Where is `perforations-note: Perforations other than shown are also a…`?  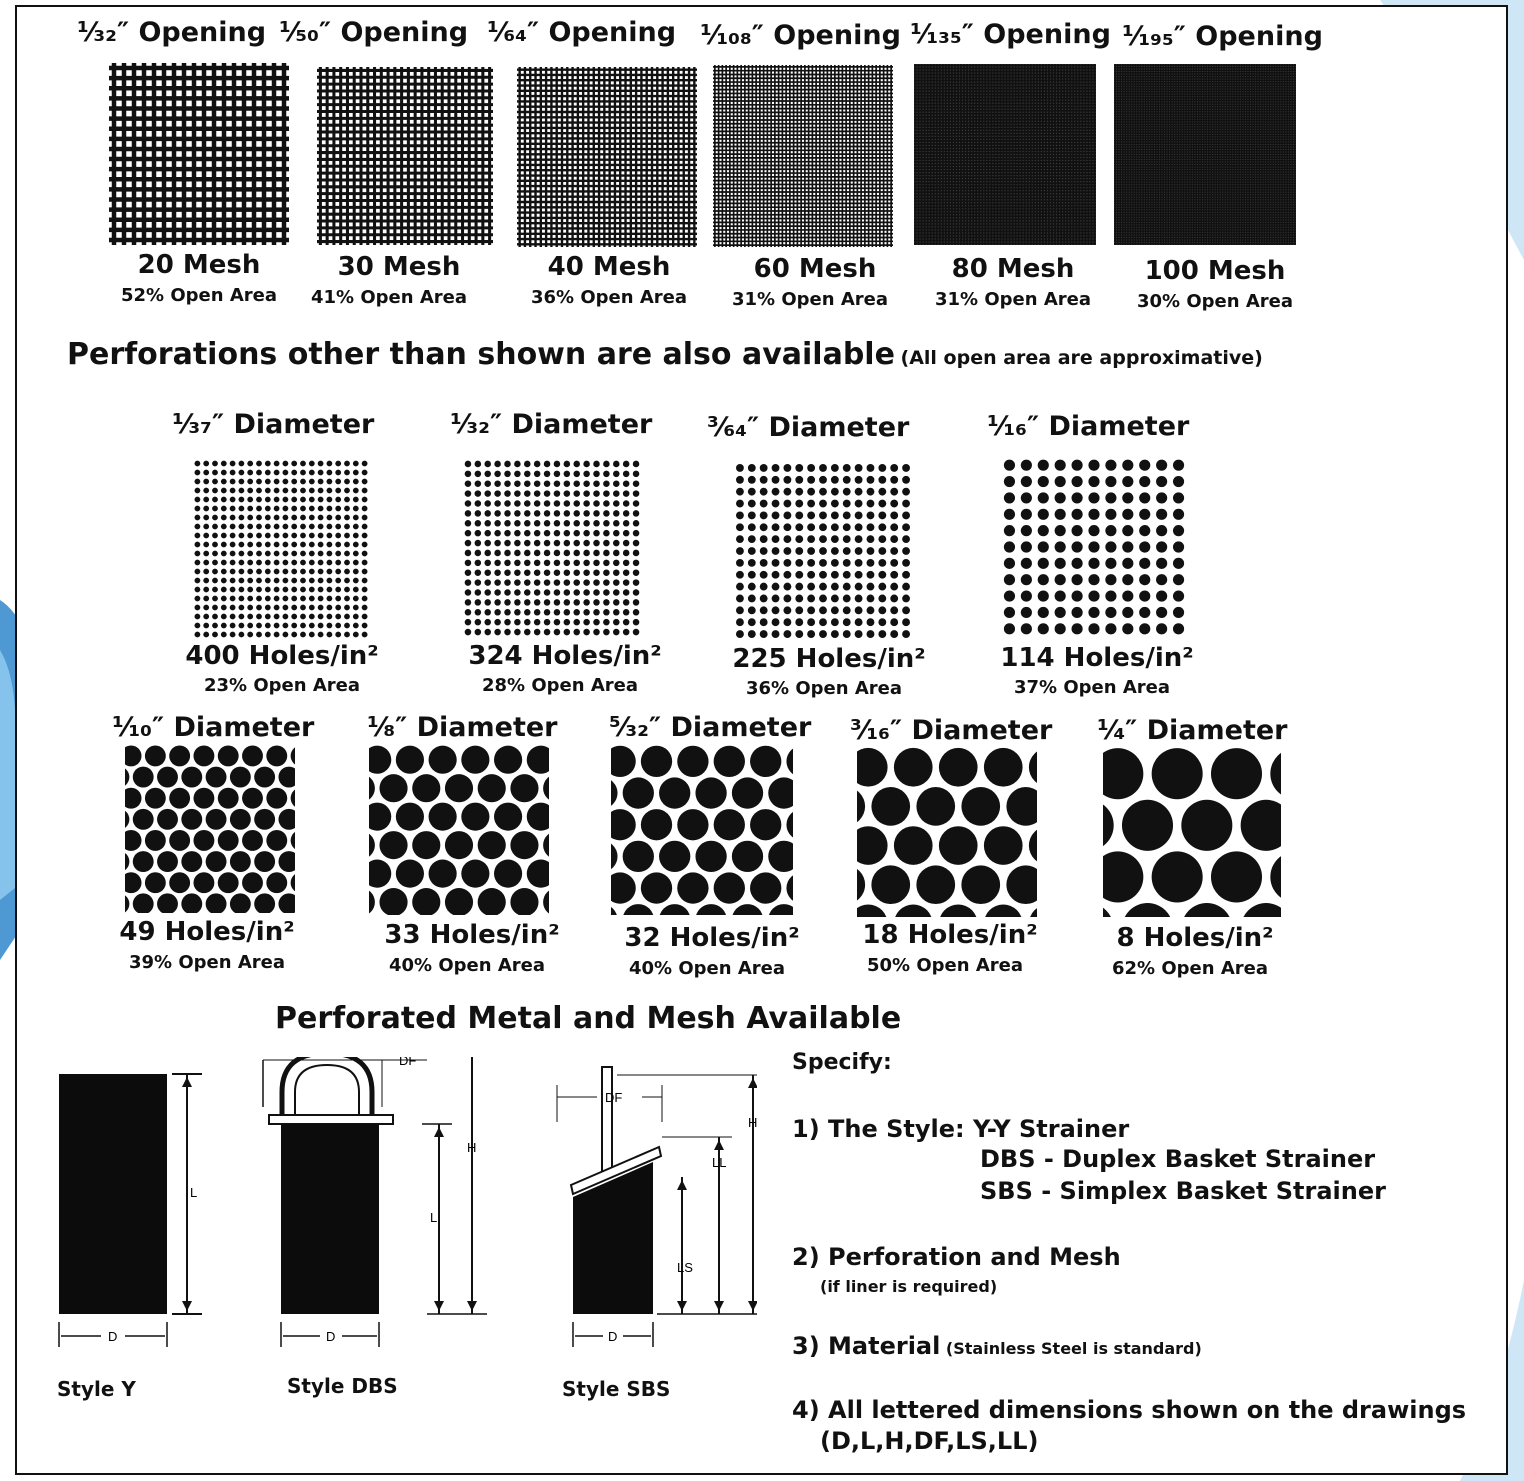
perforations-note: Perforations other than shown are also a… is located at coordinates (665, 354).